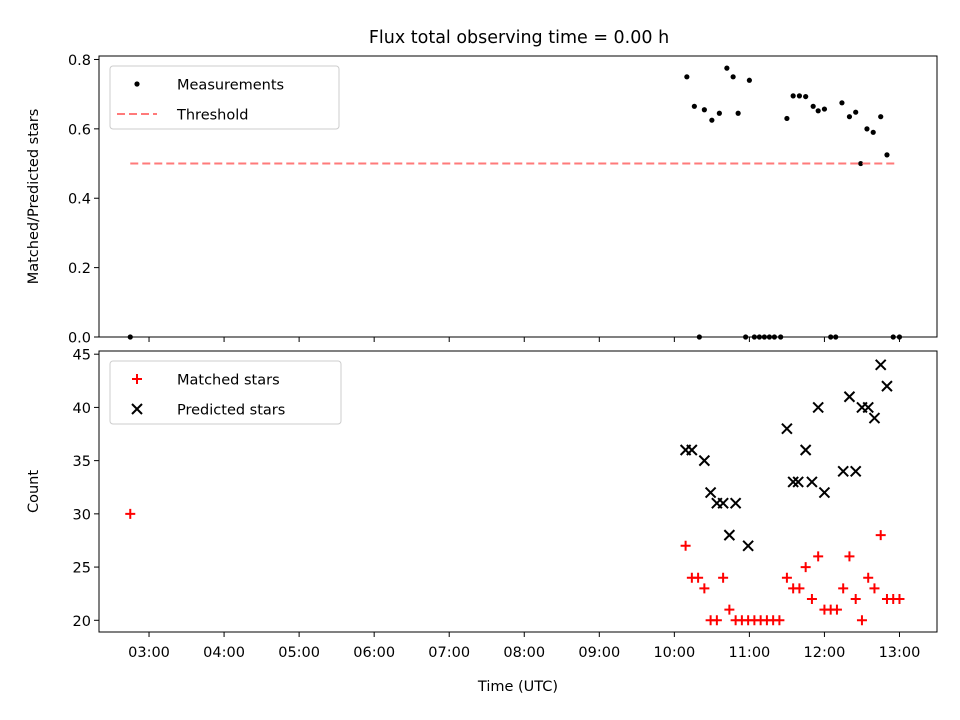 Image resolution: width=960 pixels, height=720 pixels. What do you see at coordinates (231, 411) in the screenshot?
I see `legend-label: Predicted stars` at bounding box center [231, 411].